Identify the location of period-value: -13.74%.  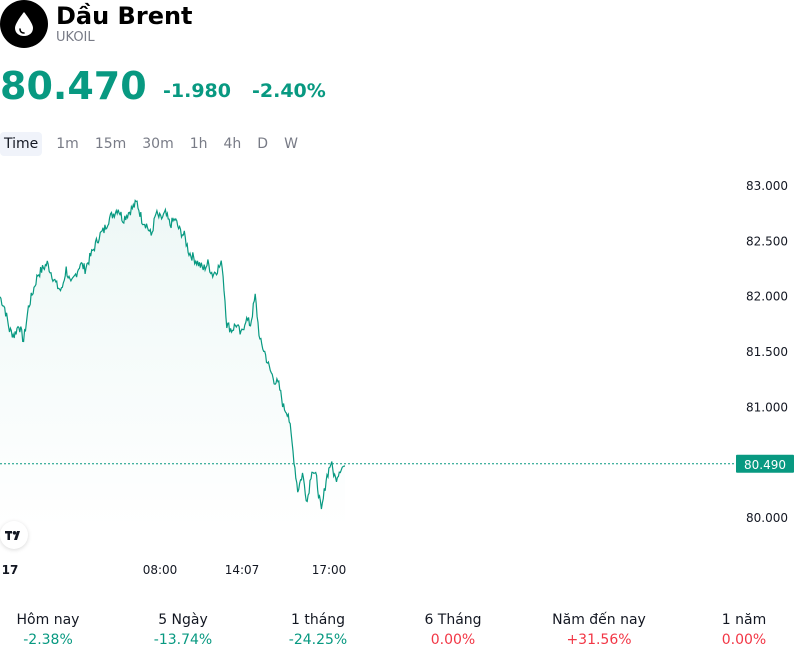
(183, 640).